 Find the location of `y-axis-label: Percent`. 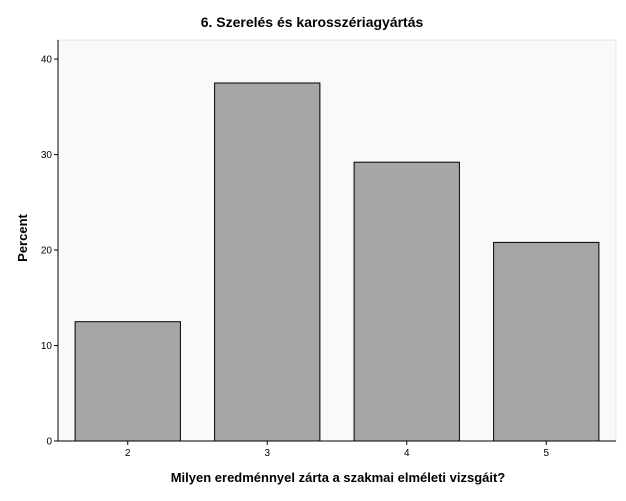

y-axis-label: Percent is located at coordinates (22, 237).